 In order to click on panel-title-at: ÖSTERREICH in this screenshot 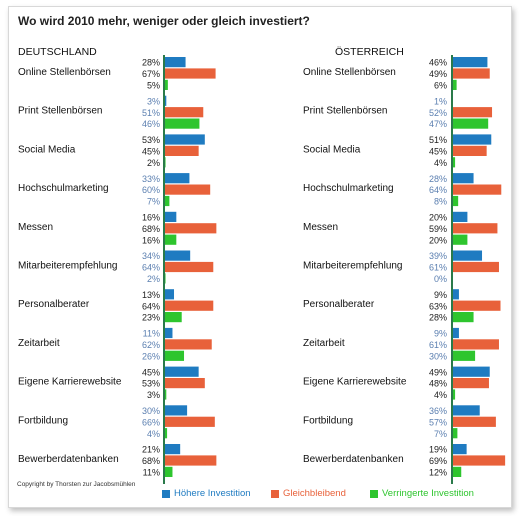, I will do `click(369, 52)`.